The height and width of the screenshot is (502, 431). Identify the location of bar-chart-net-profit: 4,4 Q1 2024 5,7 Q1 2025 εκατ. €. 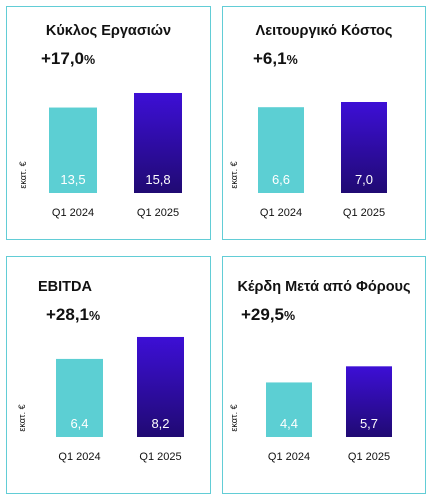
(310, 414).